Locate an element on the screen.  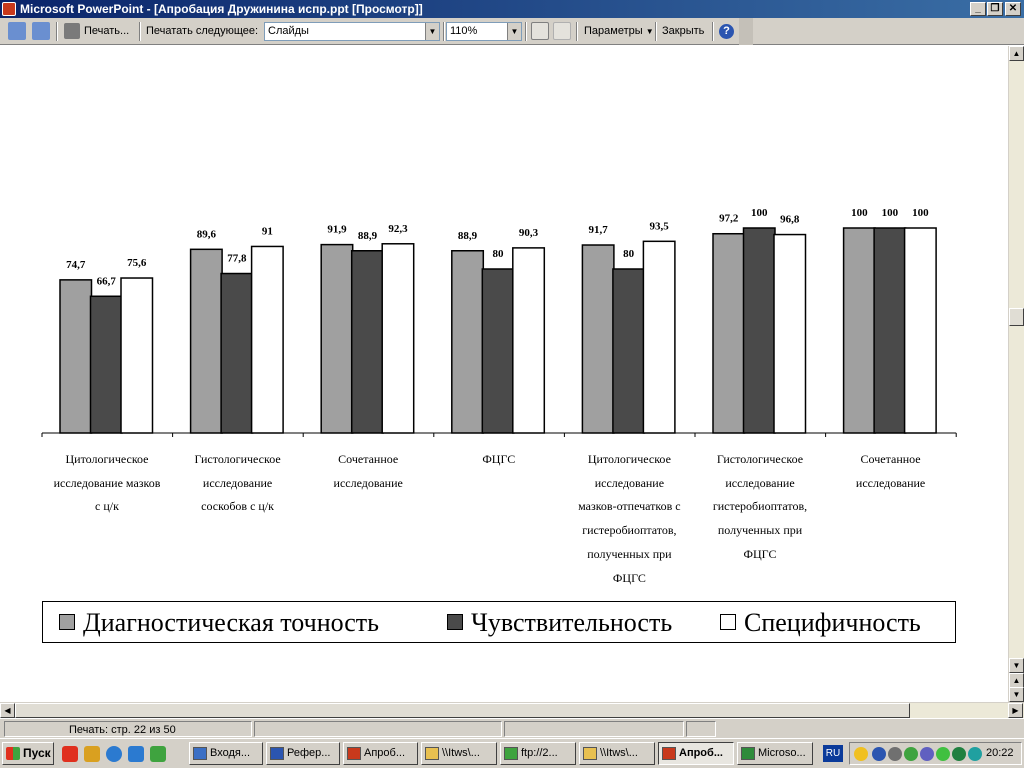
legend-item-accuracy: Диагностическая точность is located at coordinates (219, 623).